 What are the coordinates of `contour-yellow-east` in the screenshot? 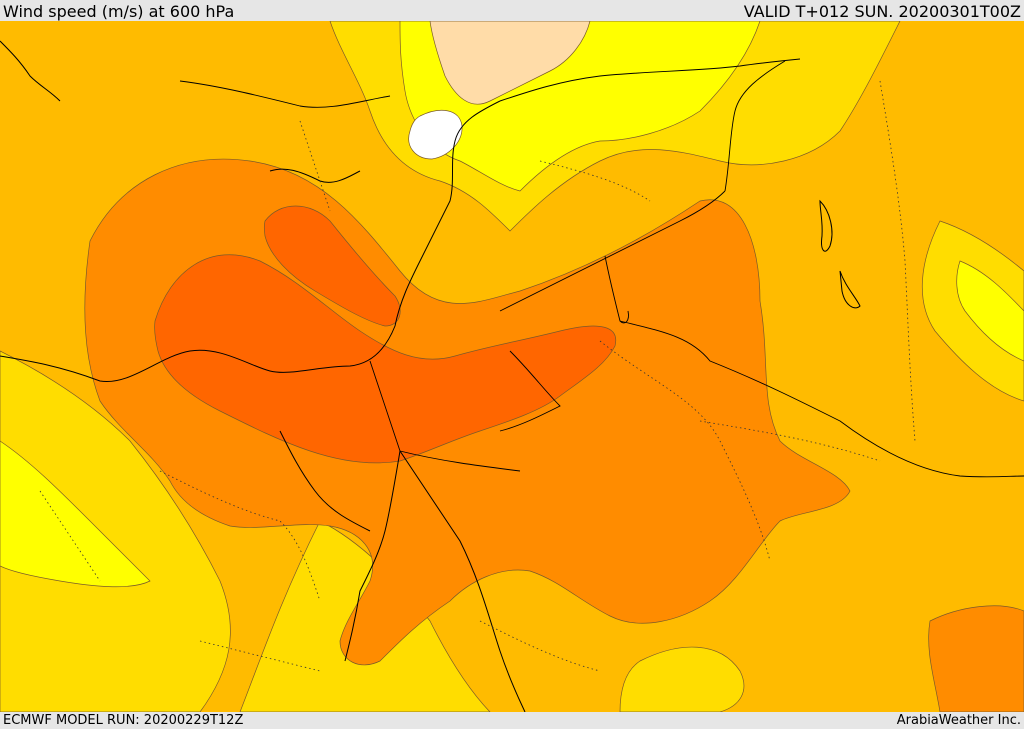 It's located at (990, 311).